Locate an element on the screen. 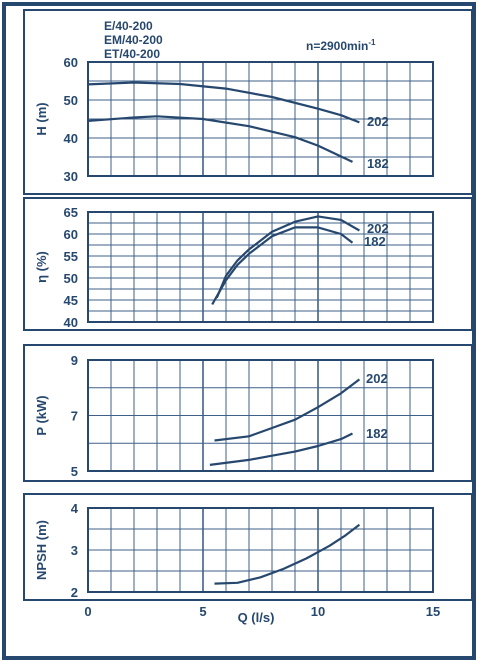  y-axis-label: η (%) is located at coordinates (41, 267).